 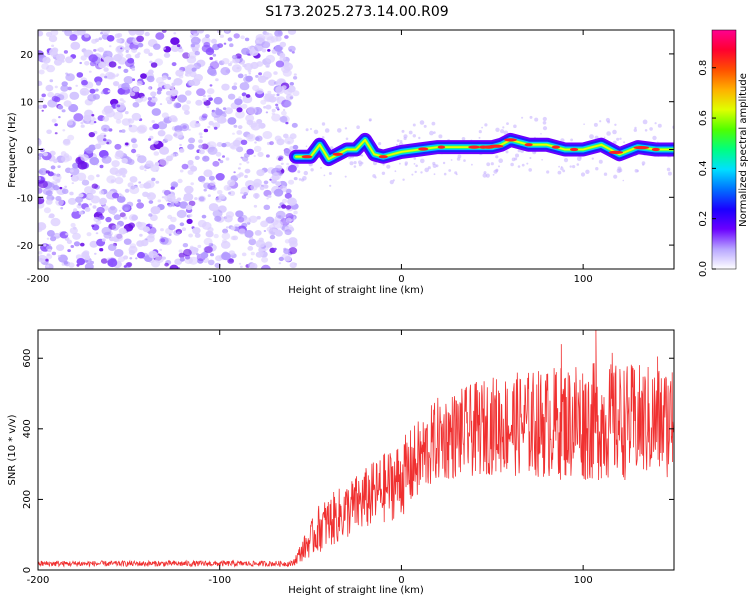 What do you see at coordinates (484, 149) in the screenshot?
I see `track-band-core` at bounding box center [484, 149].